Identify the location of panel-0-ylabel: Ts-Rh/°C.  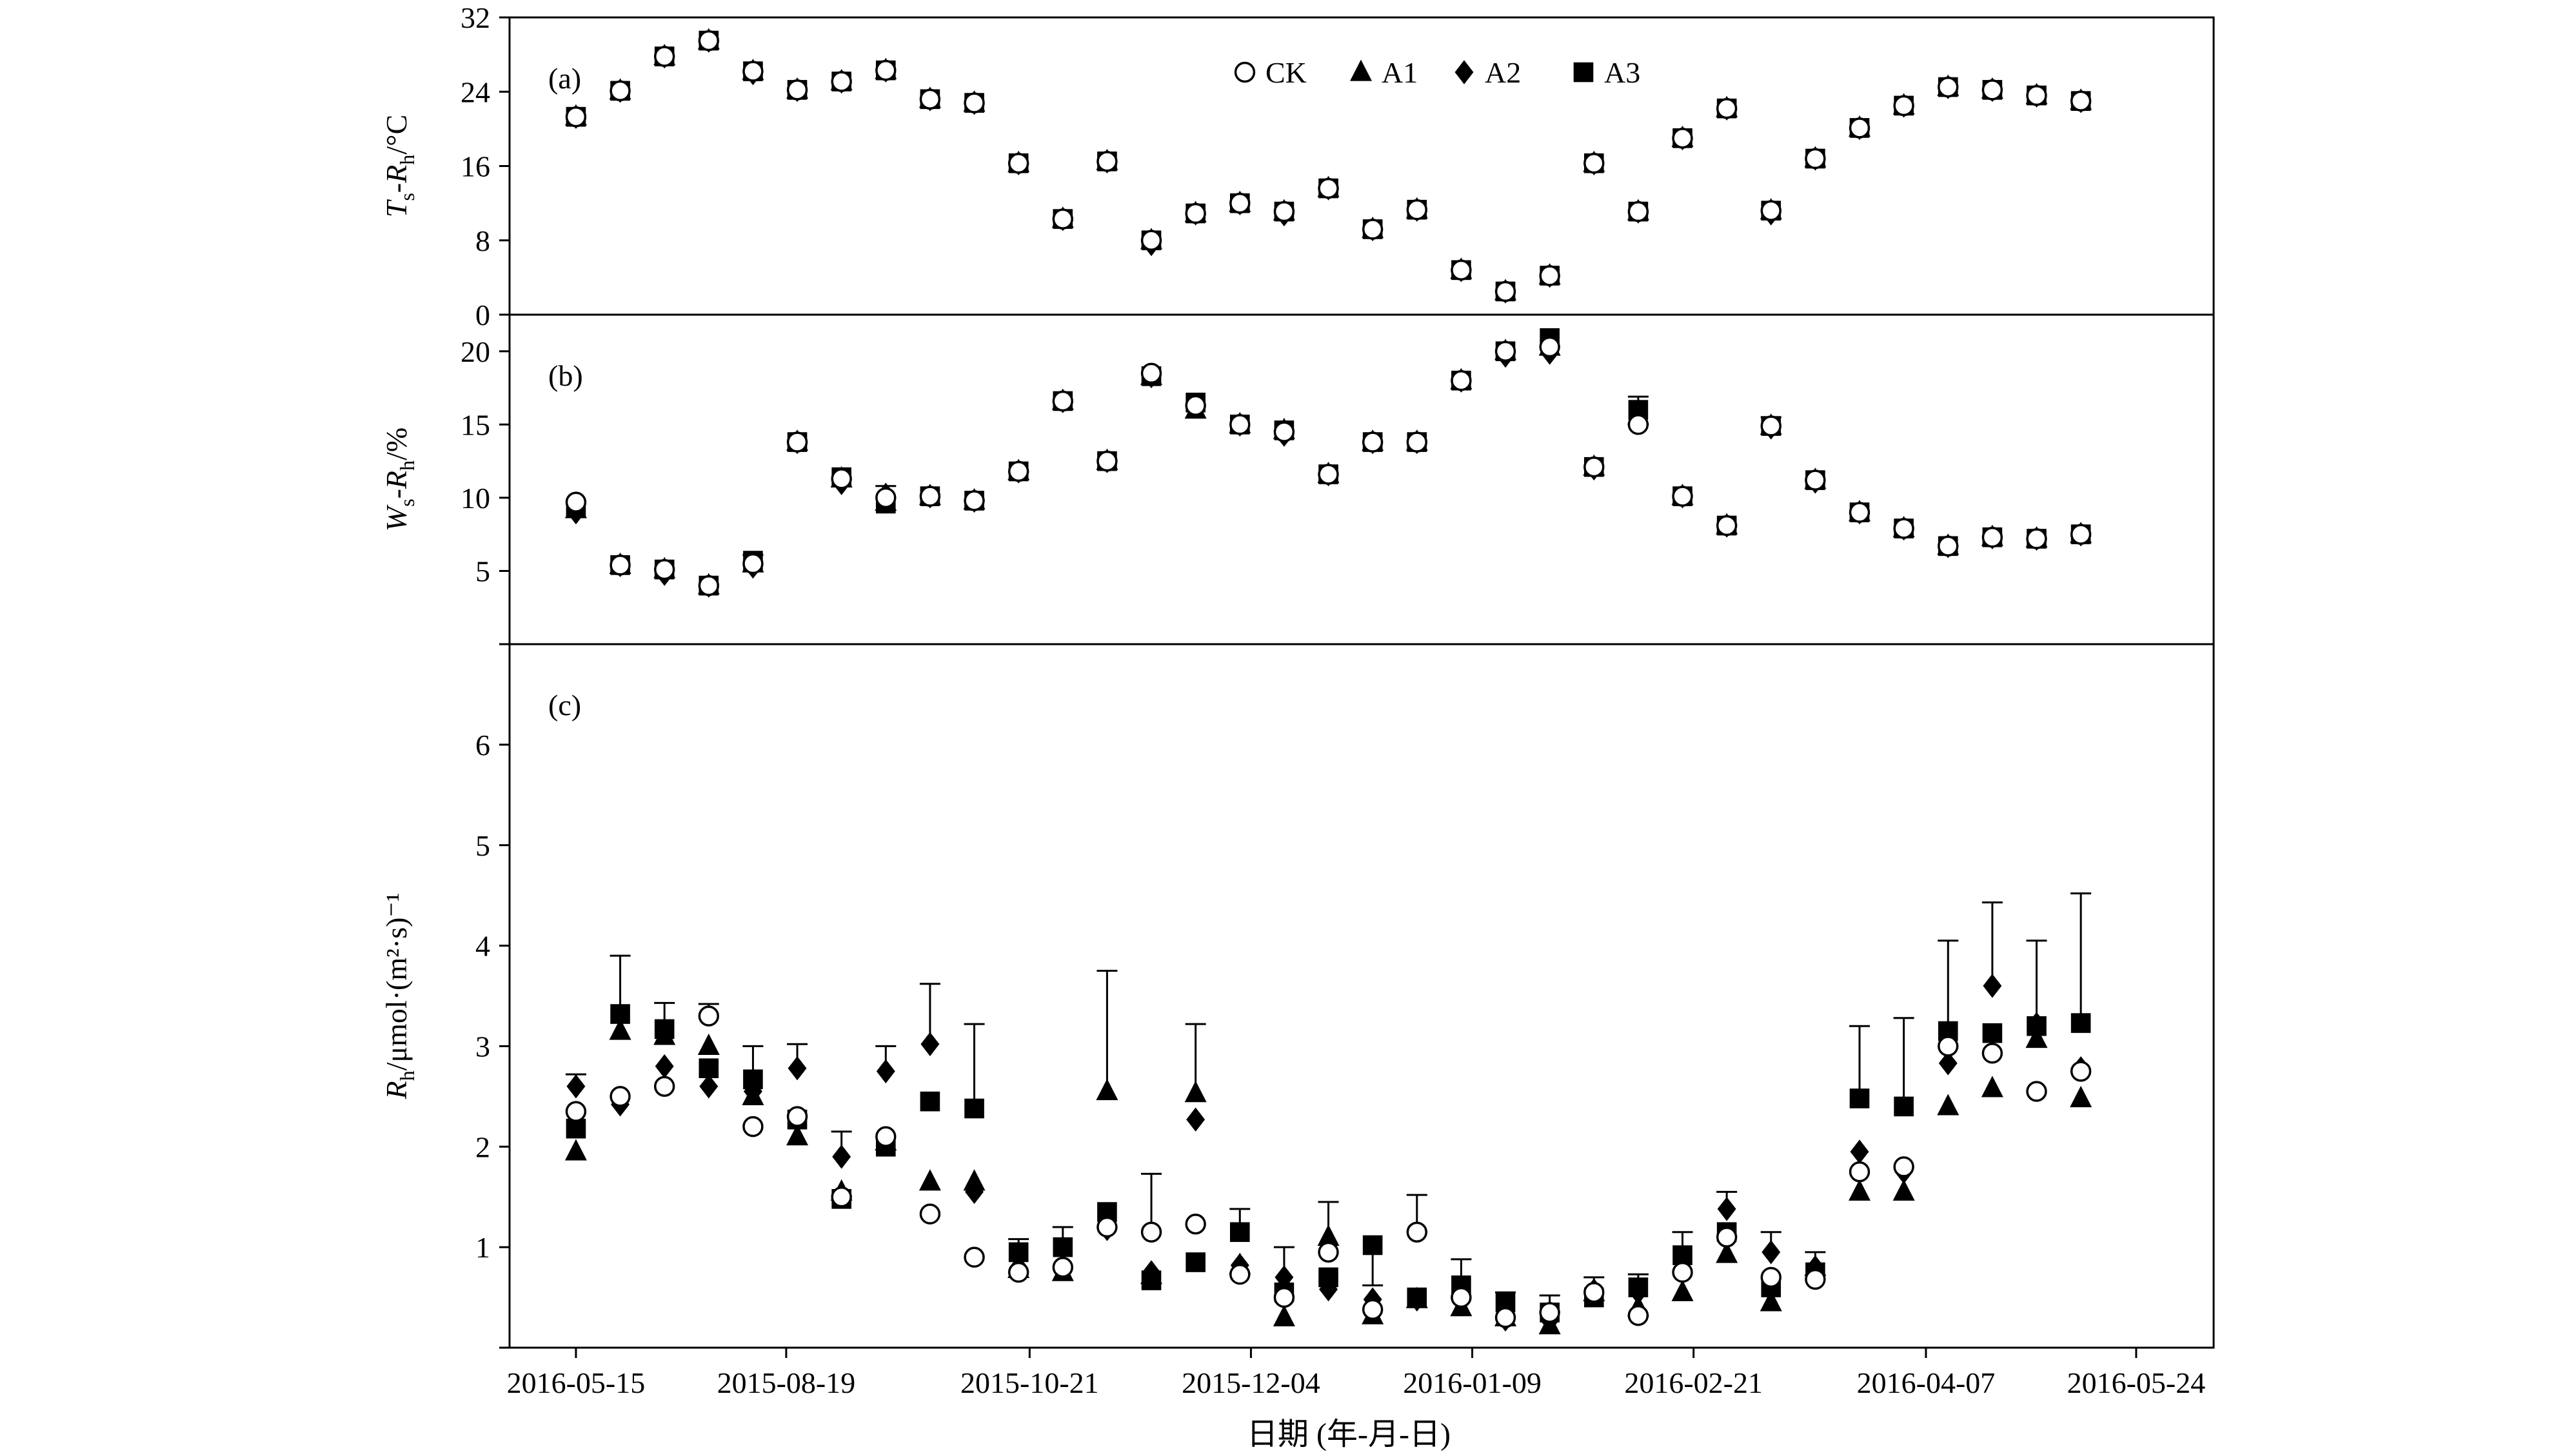
(399, 166).